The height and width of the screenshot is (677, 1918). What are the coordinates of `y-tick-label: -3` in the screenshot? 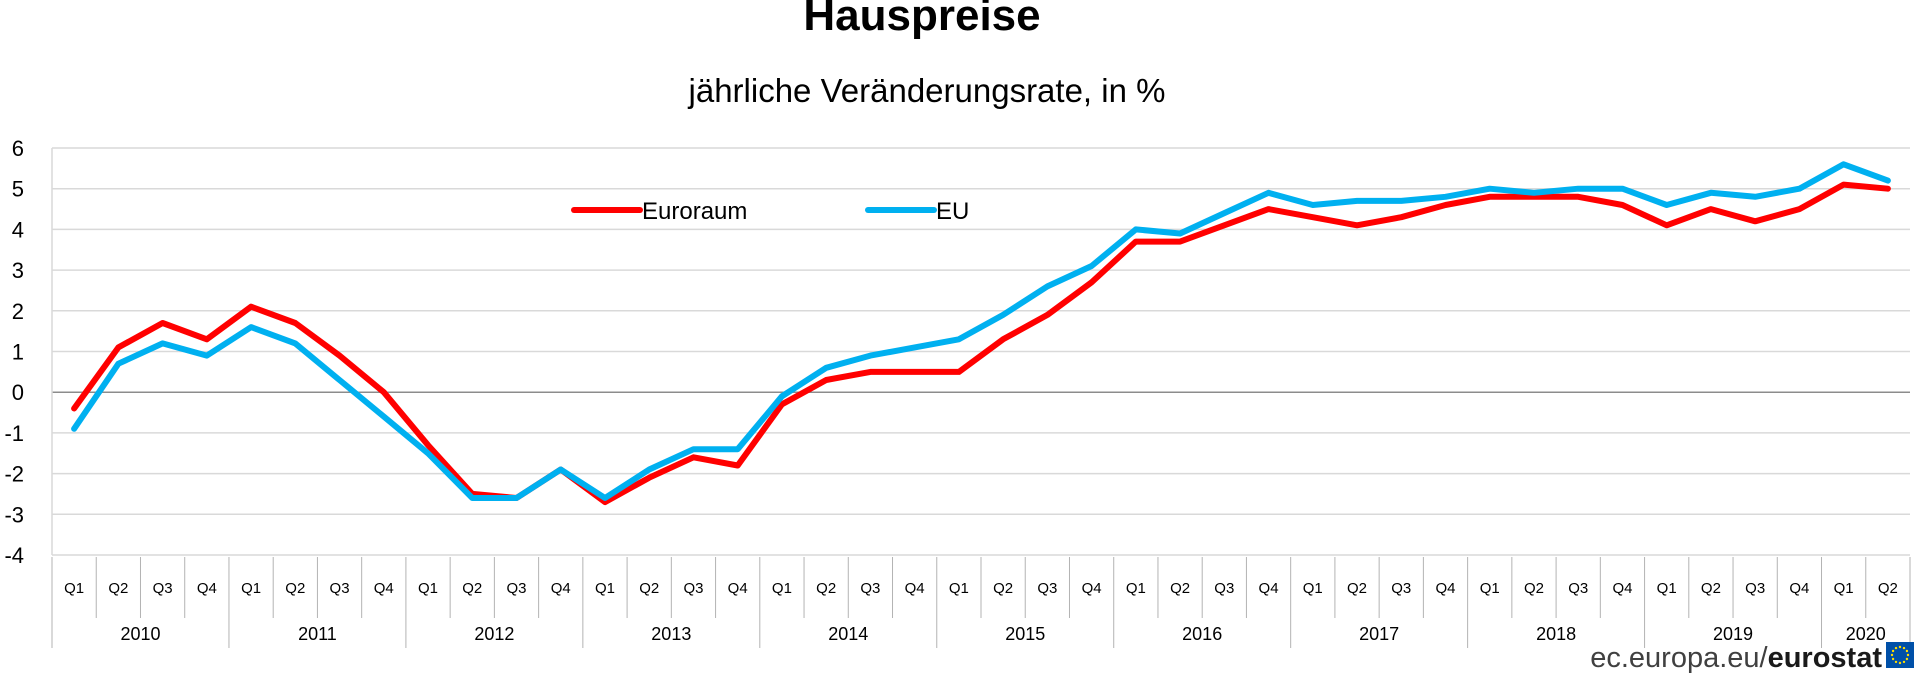 It's located at (14, 514).